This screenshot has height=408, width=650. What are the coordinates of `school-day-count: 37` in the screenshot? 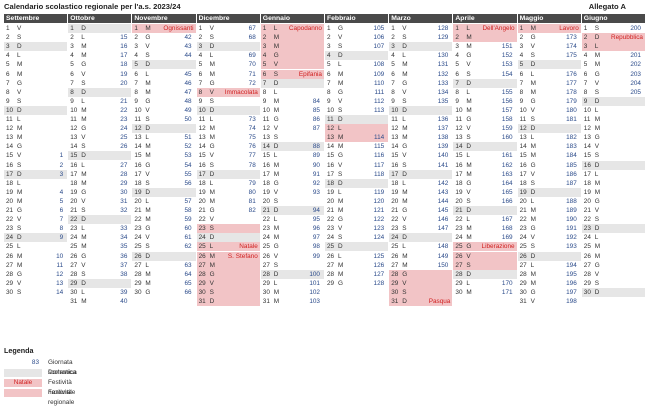 It's located at (124, 265).